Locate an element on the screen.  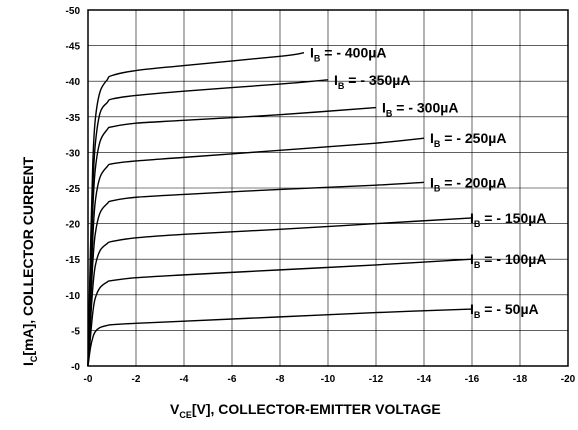
x-tick-label-8: -16 is located at coordinates (472, 379).